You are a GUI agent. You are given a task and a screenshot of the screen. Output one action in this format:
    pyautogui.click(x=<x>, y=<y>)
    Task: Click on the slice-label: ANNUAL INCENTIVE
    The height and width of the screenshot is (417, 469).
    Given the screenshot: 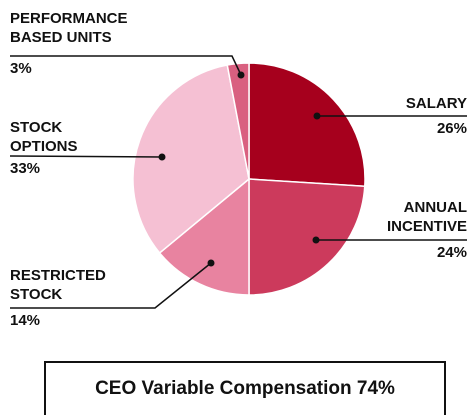 What is the action you would take?
    pyautogui.click(x=426, y=217)
    